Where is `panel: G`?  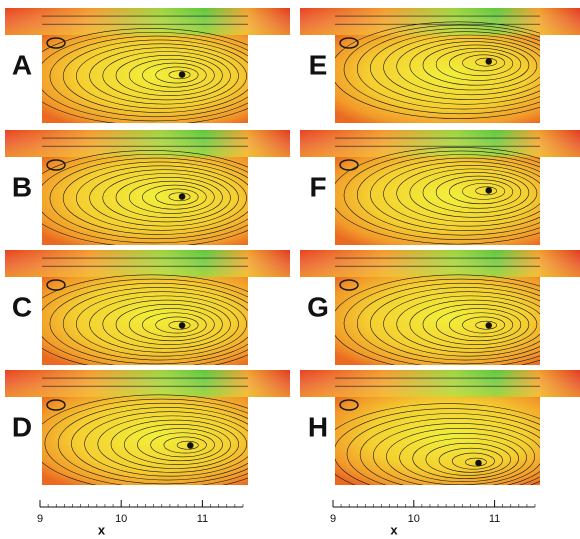
panel: G is located at coordinates (440, 307).